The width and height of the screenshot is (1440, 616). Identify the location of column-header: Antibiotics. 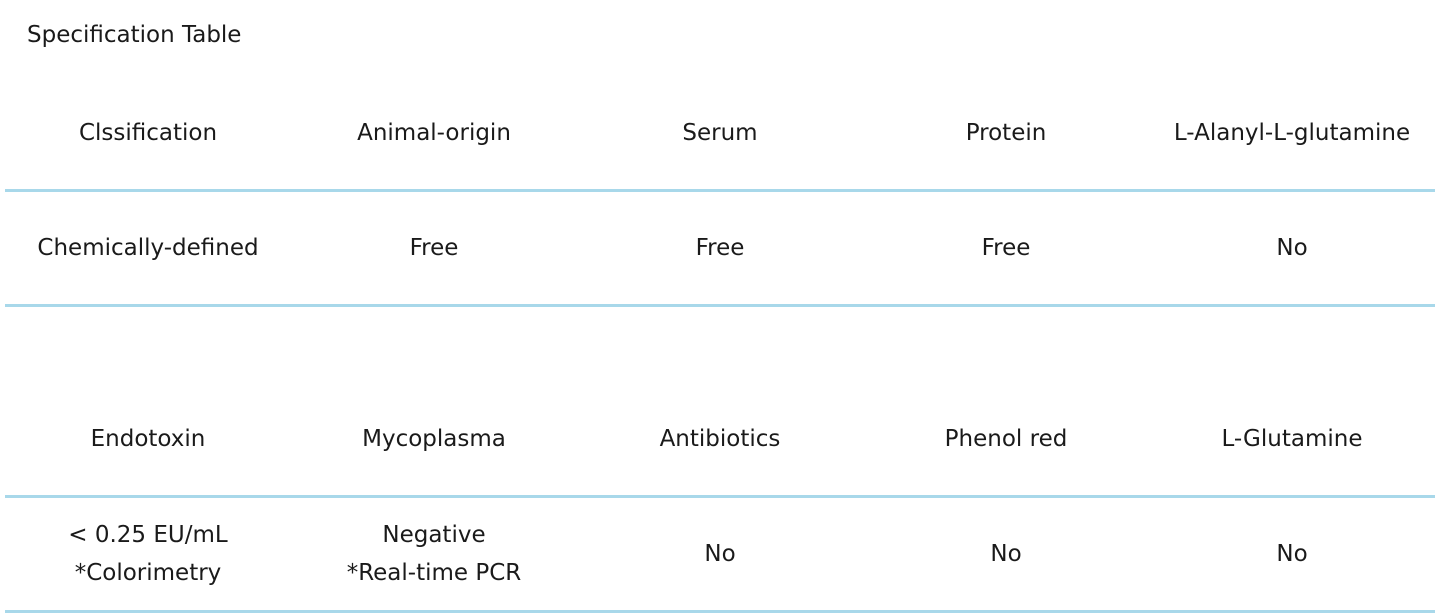
(720, 458).